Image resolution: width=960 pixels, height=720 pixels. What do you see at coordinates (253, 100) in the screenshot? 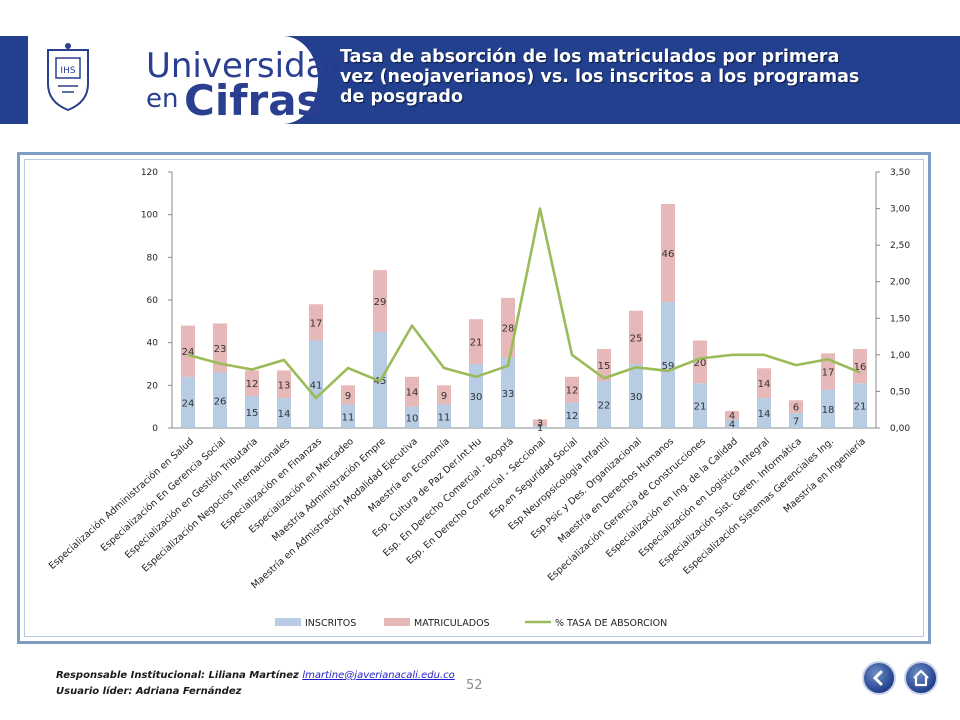
I see `brand-title-cifras: Cifras` at bounding box center [253, 100].